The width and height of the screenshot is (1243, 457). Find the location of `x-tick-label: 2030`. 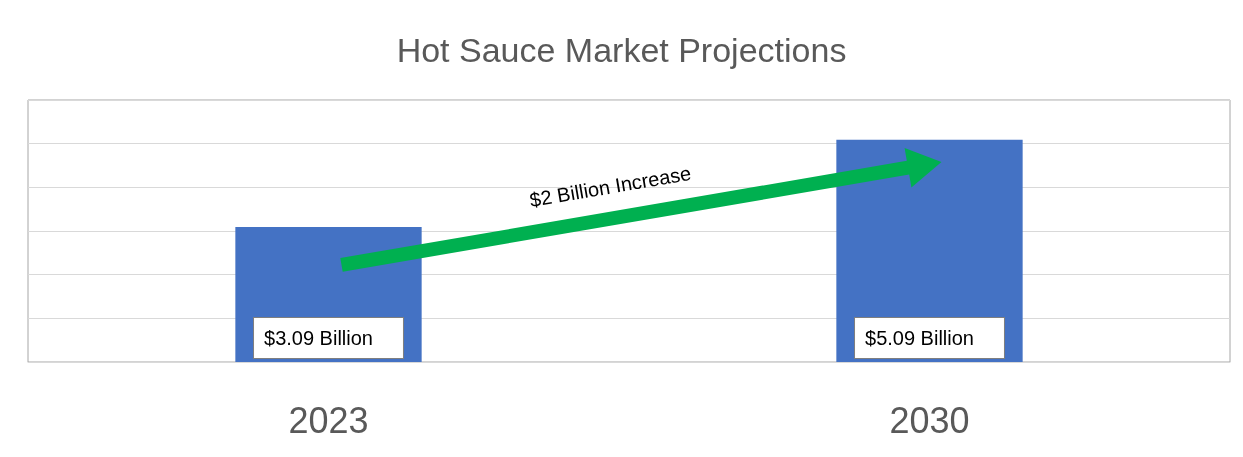

x-tick-label: 2030 is located at coordinates (929, 420).